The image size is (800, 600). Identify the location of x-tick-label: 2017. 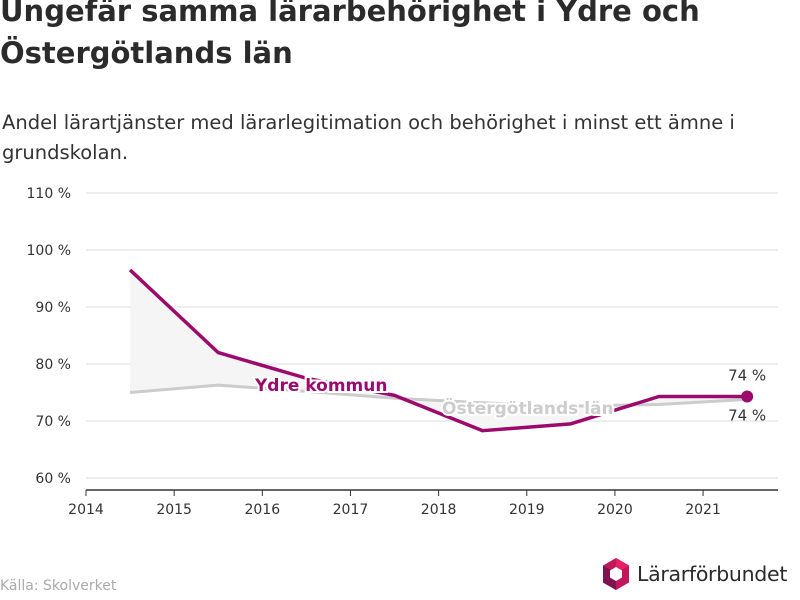
(351, 510).